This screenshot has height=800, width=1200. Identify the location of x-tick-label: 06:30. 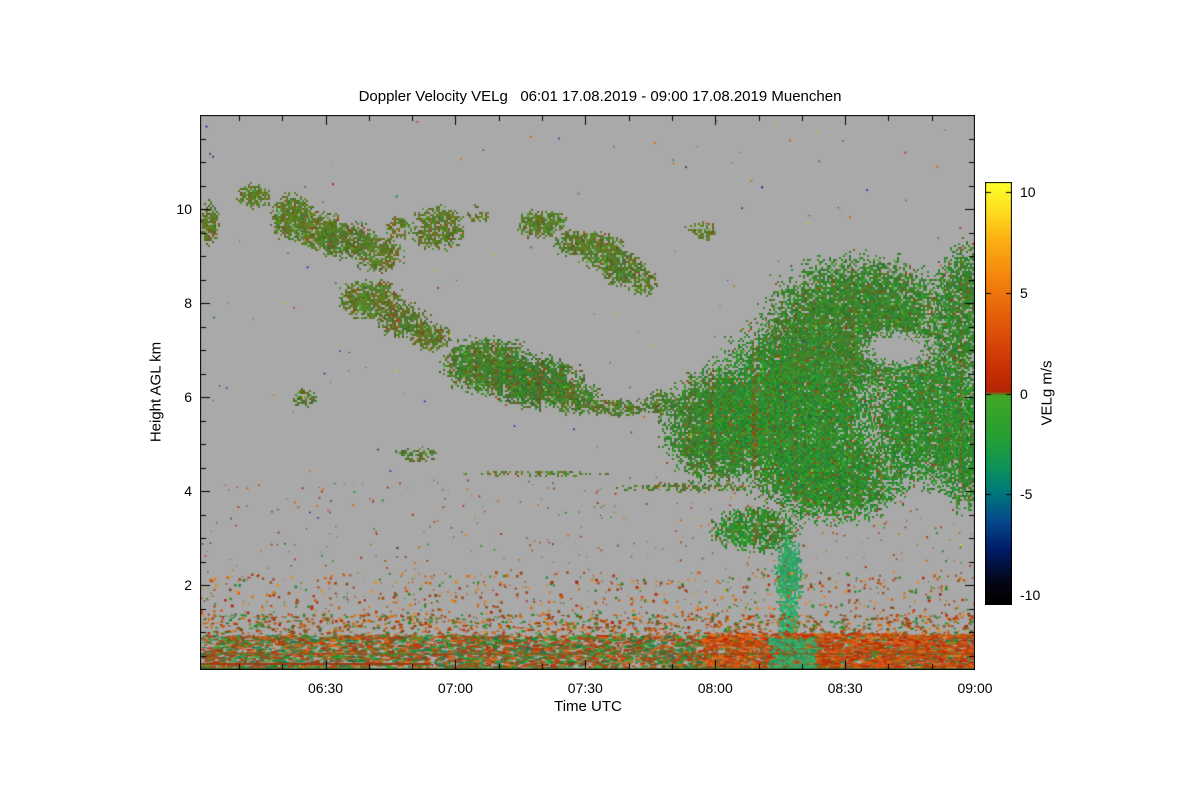
(326, 688).